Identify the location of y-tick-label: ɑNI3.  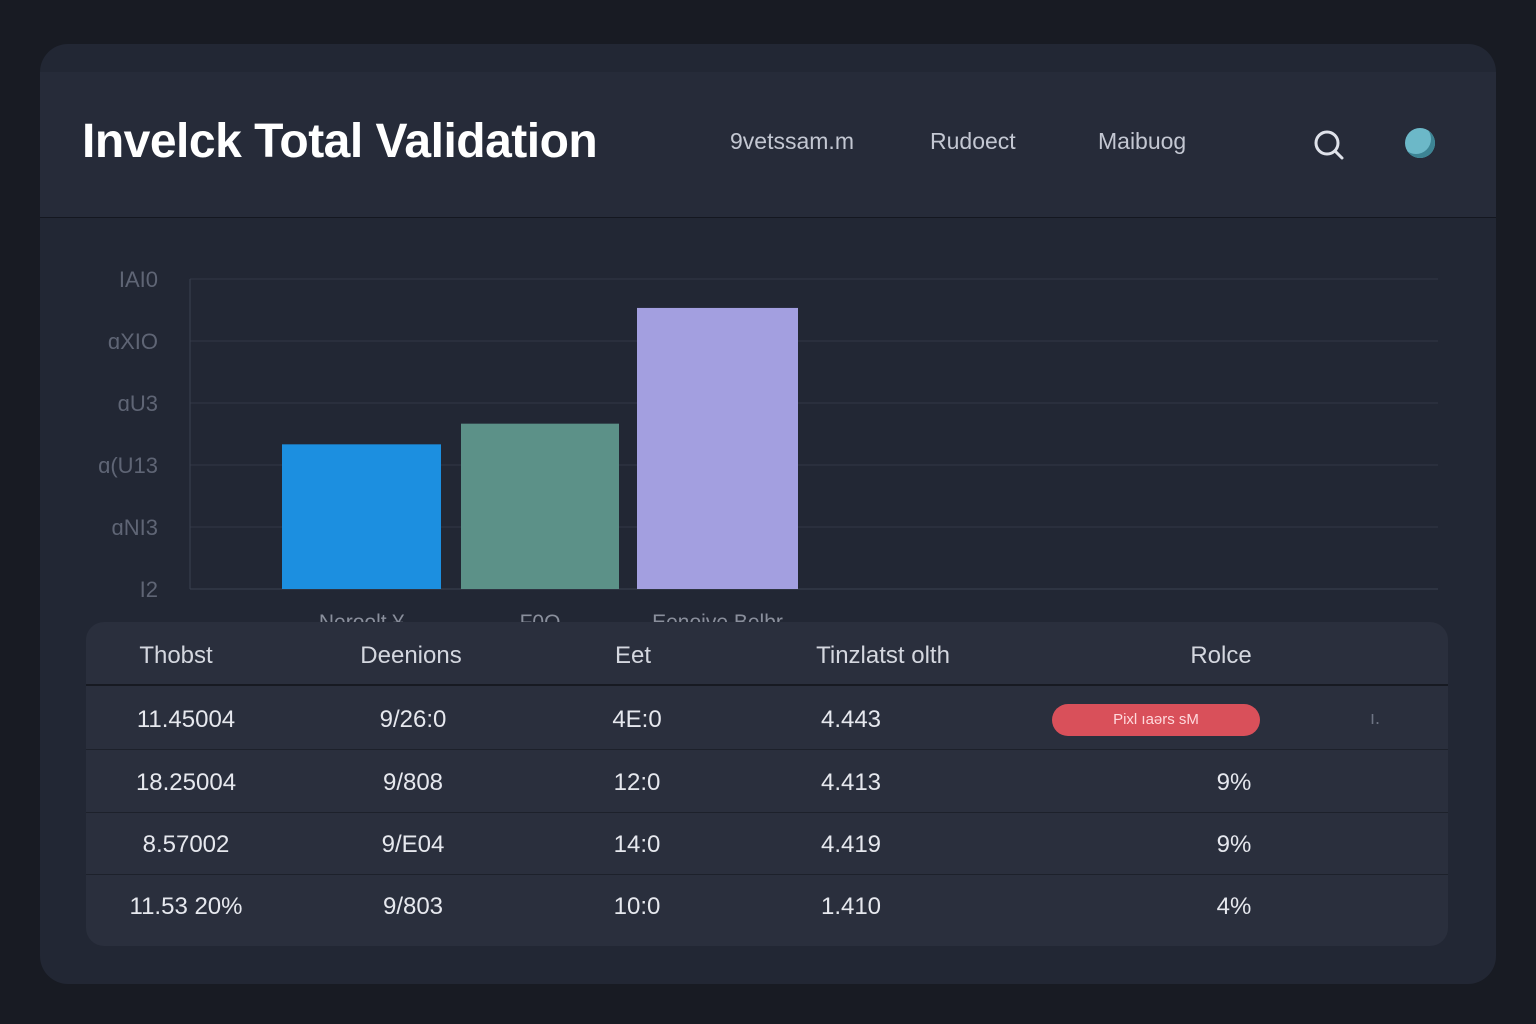
(135, 527).